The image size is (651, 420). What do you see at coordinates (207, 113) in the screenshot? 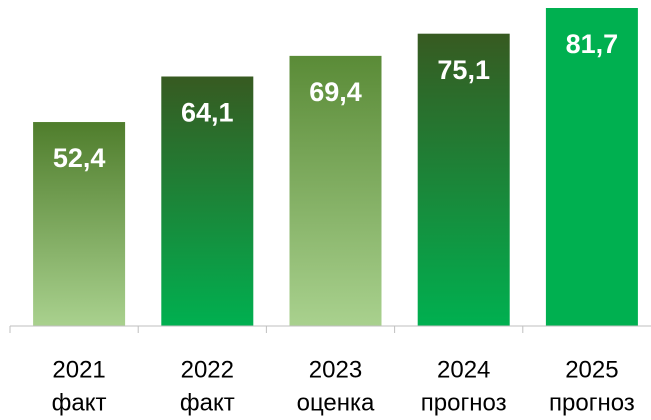
I see `data-label: 64,1` at bounding box center [207, 113].